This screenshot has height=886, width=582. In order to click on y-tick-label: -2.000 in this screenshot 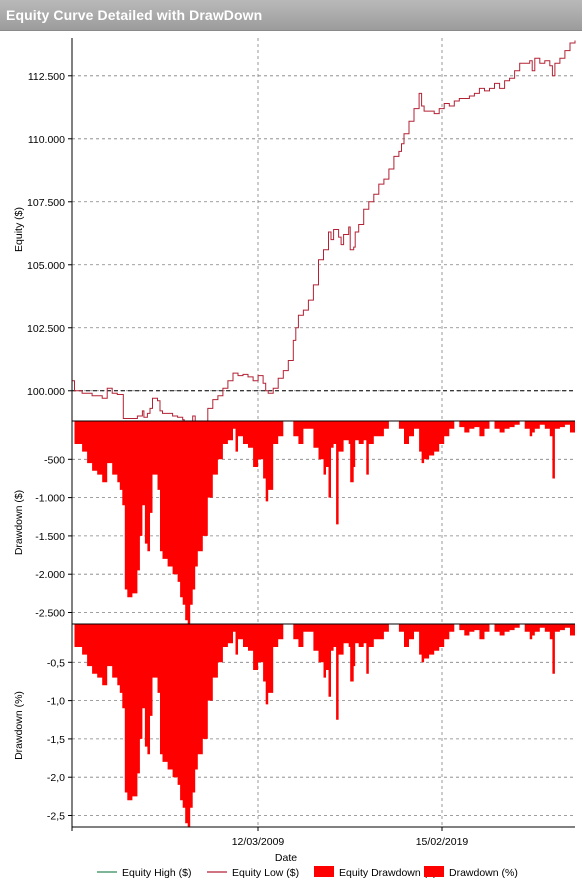, I will do `click(50, 575)`.